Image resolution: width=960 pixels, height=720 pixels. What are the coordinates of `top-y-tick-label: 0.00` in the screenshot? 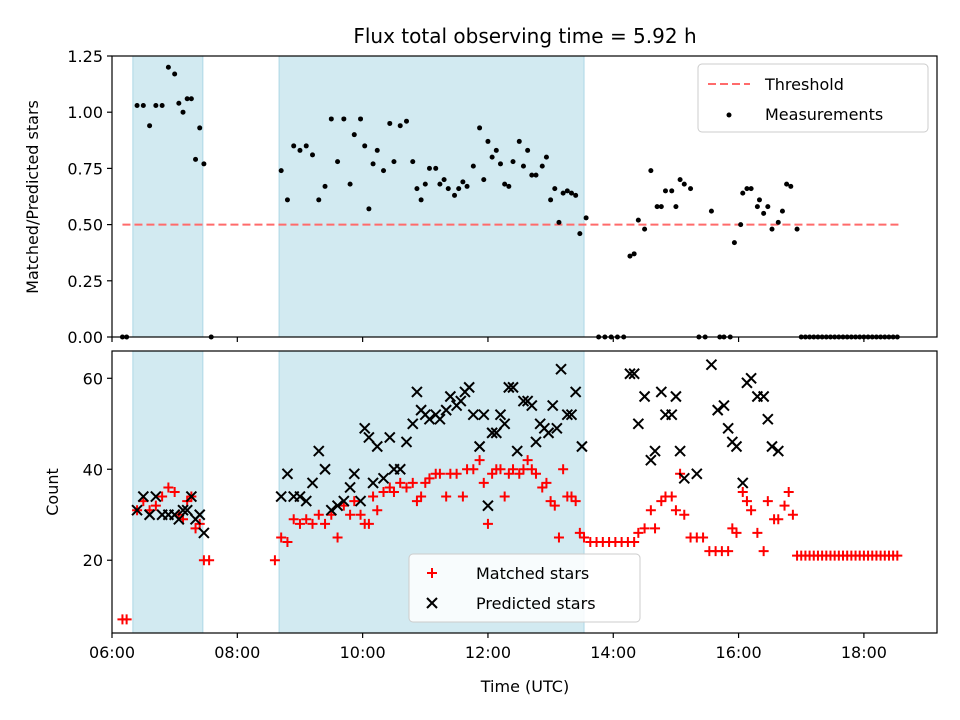 It's located at (85, 337).